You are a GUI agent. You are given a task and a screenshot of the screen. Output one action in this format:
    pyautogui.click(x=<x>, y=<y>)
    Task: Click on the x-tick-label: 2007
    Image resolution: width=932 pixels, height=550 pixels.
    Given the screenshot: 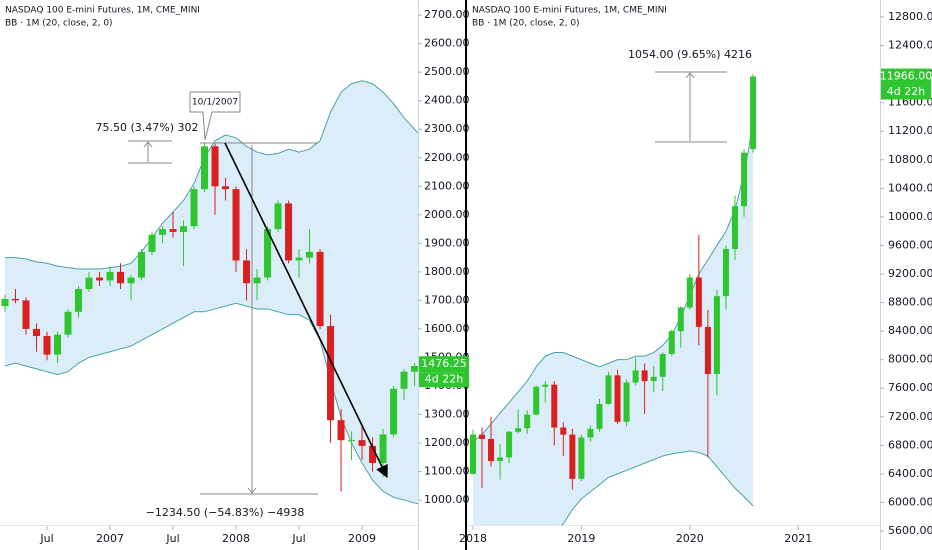 What is the action you would take?
    pyautogui.click(x=110, y=538)
    